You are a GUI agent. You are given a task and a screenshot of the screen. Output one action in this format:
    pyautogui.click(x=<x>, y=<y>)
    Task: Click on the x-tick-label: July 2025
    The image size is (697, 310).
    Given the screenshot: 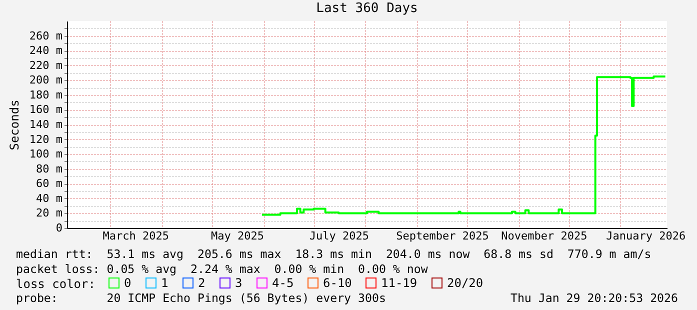 What is the action you would take?
    pyautogui.click(x=339, y=236)
    